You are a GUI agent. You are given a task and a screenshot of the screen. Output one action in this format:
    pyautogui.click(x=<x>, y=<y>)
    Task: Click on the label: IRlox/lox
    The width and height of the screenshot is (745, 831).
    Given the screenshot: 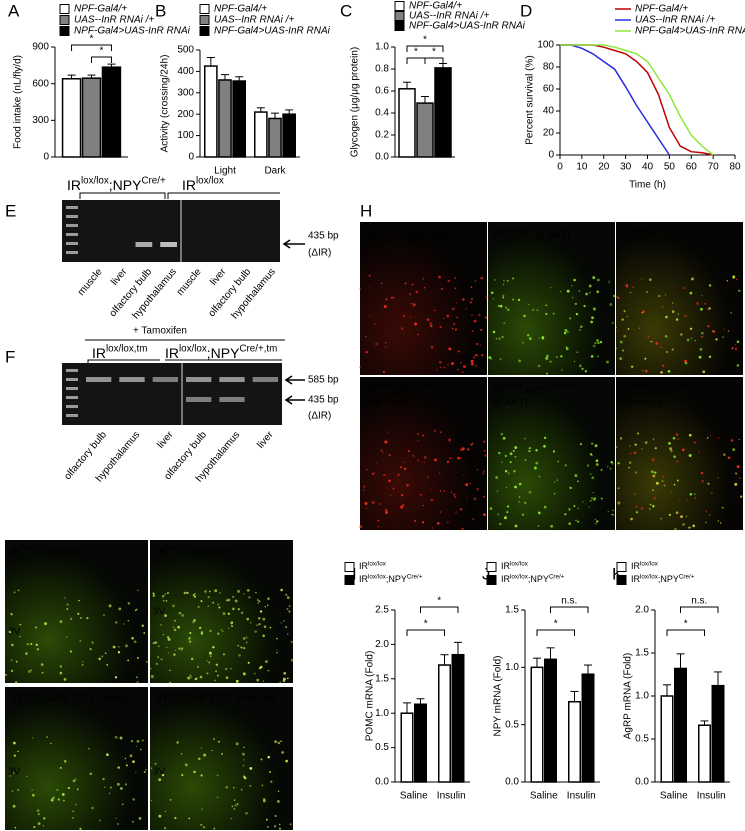 What is the action you would take?
    pyautogui.click(x=645, y=565)
    